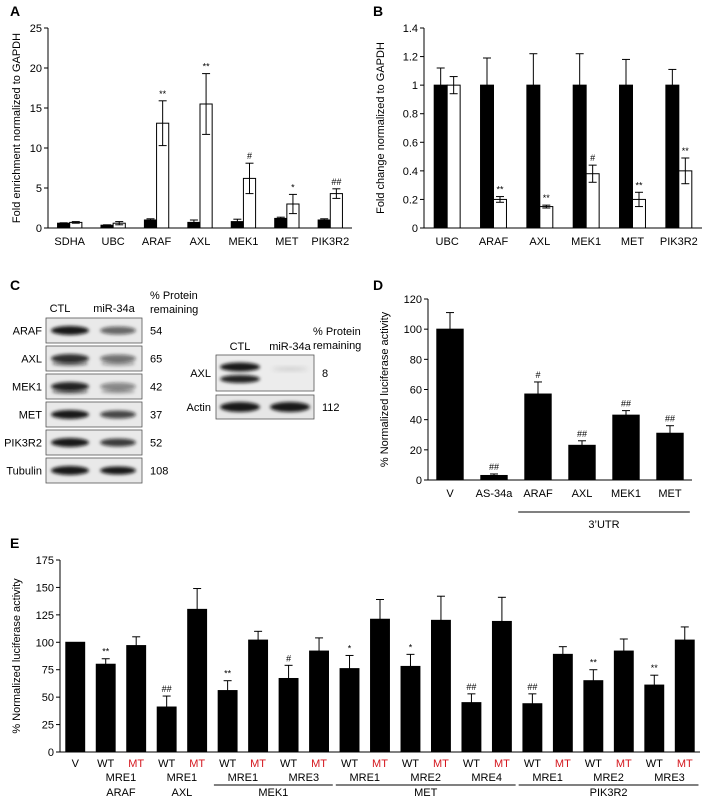 This screenshot has height=800, width=713. Describe the element at coordinates (182, 793) in the screenshot. I see `gene-label: AXL` at that location.